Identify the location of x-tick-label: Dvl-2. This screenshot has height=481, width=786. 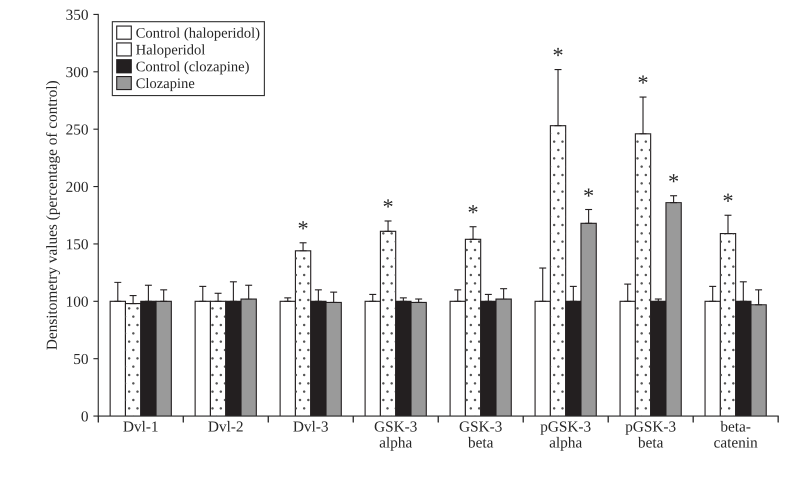
(225, 426).